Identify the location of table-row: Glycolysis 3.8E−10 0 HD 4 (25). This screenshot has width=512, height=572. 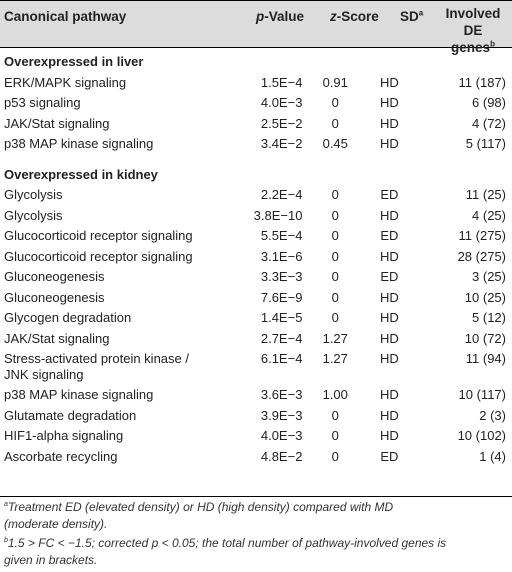
(256, 218).